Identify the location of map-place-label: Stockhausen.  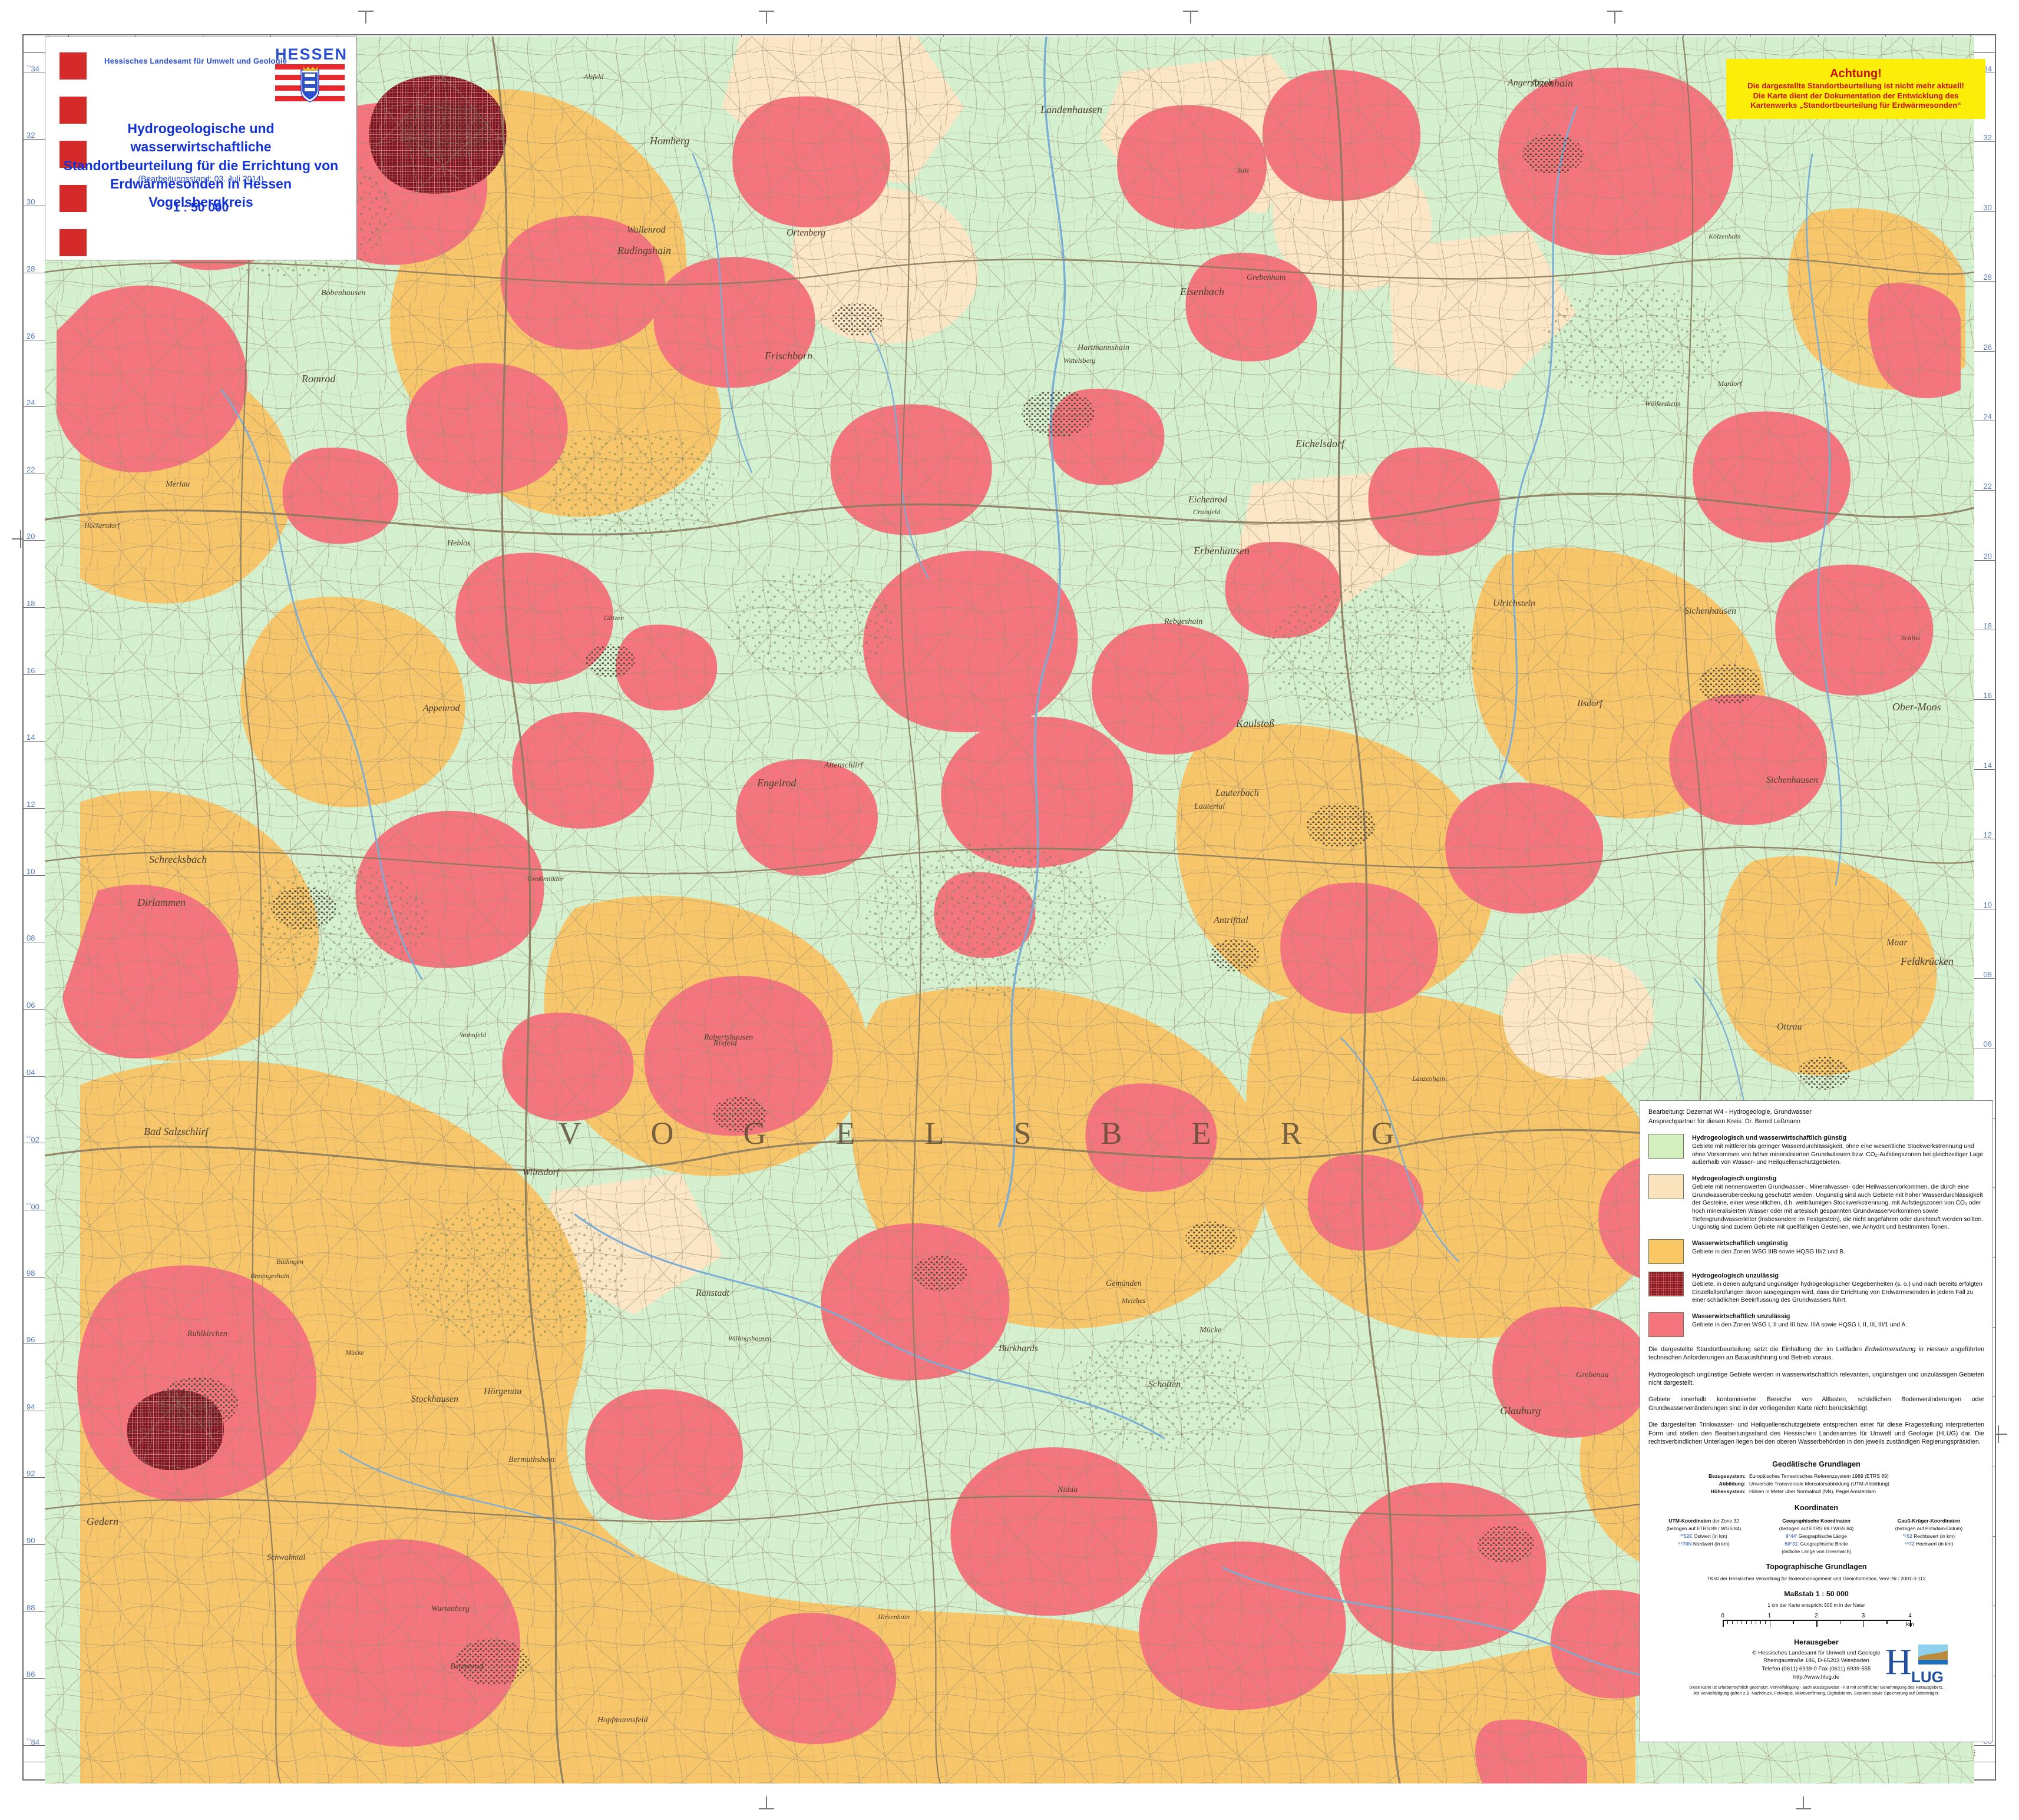
(434, 1399).